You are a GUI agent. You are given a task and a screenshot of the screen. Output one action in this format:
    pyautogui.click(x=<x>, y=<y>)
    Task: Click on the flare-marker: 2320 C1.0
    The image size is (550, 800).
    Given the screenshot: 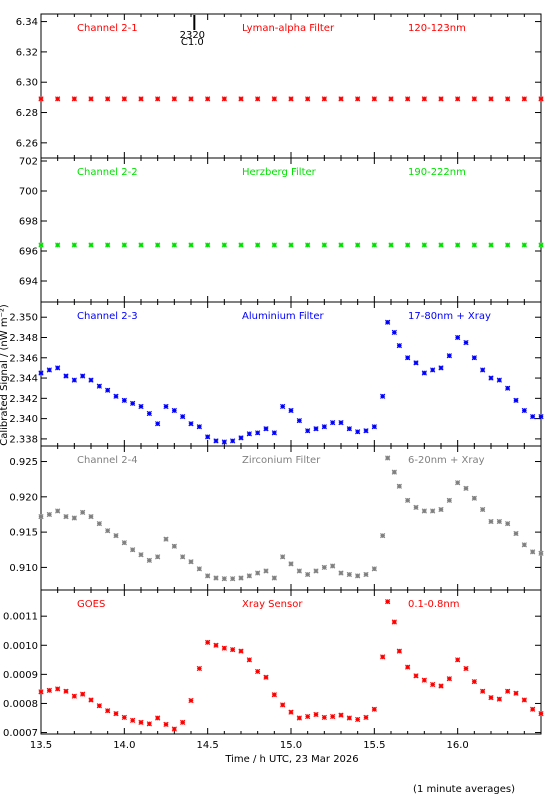 What is the action you would take?
    pyautogui.click(x=192, y=31)
    